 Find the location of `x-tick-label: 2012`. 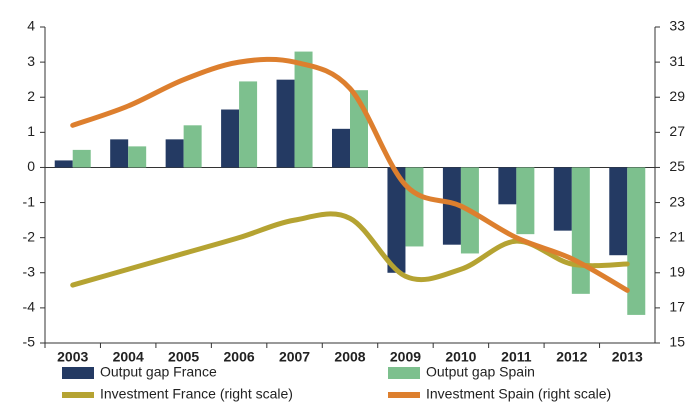

x-tick-label: 2012 is located at coordinates (571, 357).